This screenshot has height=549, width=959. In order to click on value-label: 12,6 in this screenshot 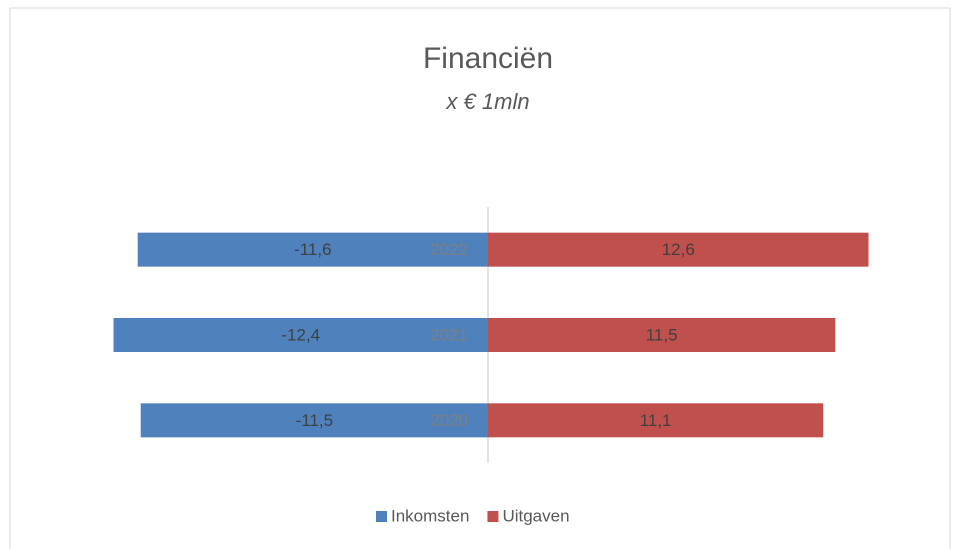, I will do `click(678, 249)`.